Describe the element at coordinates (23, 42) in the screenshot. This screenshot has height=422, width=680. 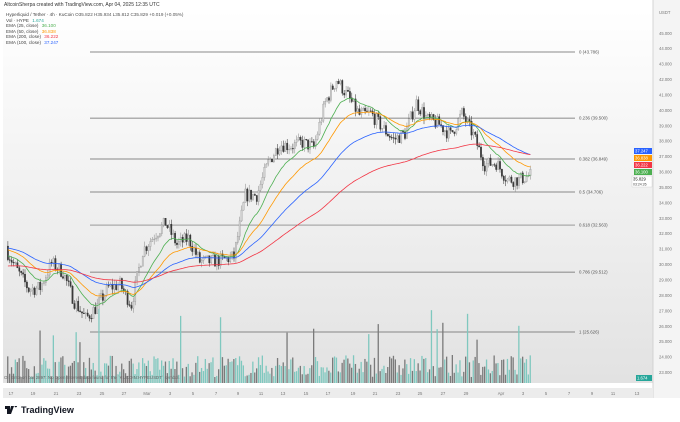
I see `ema-100-label: EMA (100, close)` at that location.